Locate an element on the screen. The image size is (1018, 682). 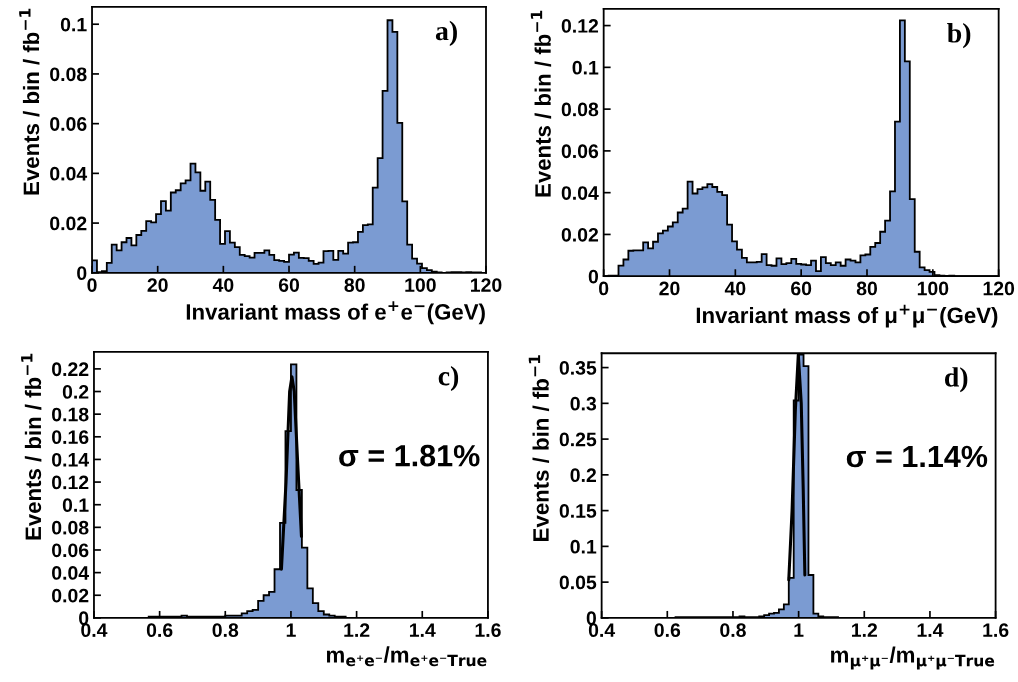
x-axis-title: m$_{μ⁺μ⁻}$/m$_{μ⁺μ⁻True}$ is located at coordinates (913, 658).